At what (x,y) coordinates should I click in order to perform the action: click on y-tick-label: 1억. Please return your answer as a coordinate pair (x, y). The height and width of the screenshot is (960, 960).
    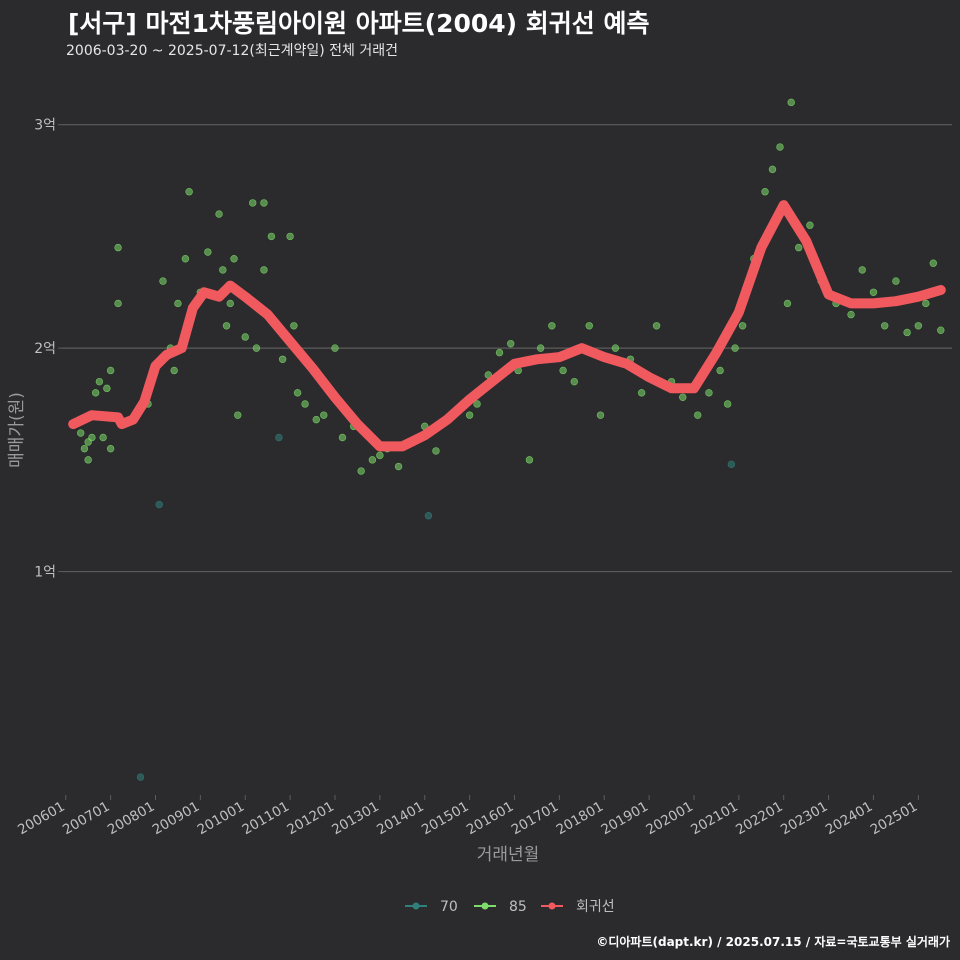
    Looking at the image, I should click on (45, 573).